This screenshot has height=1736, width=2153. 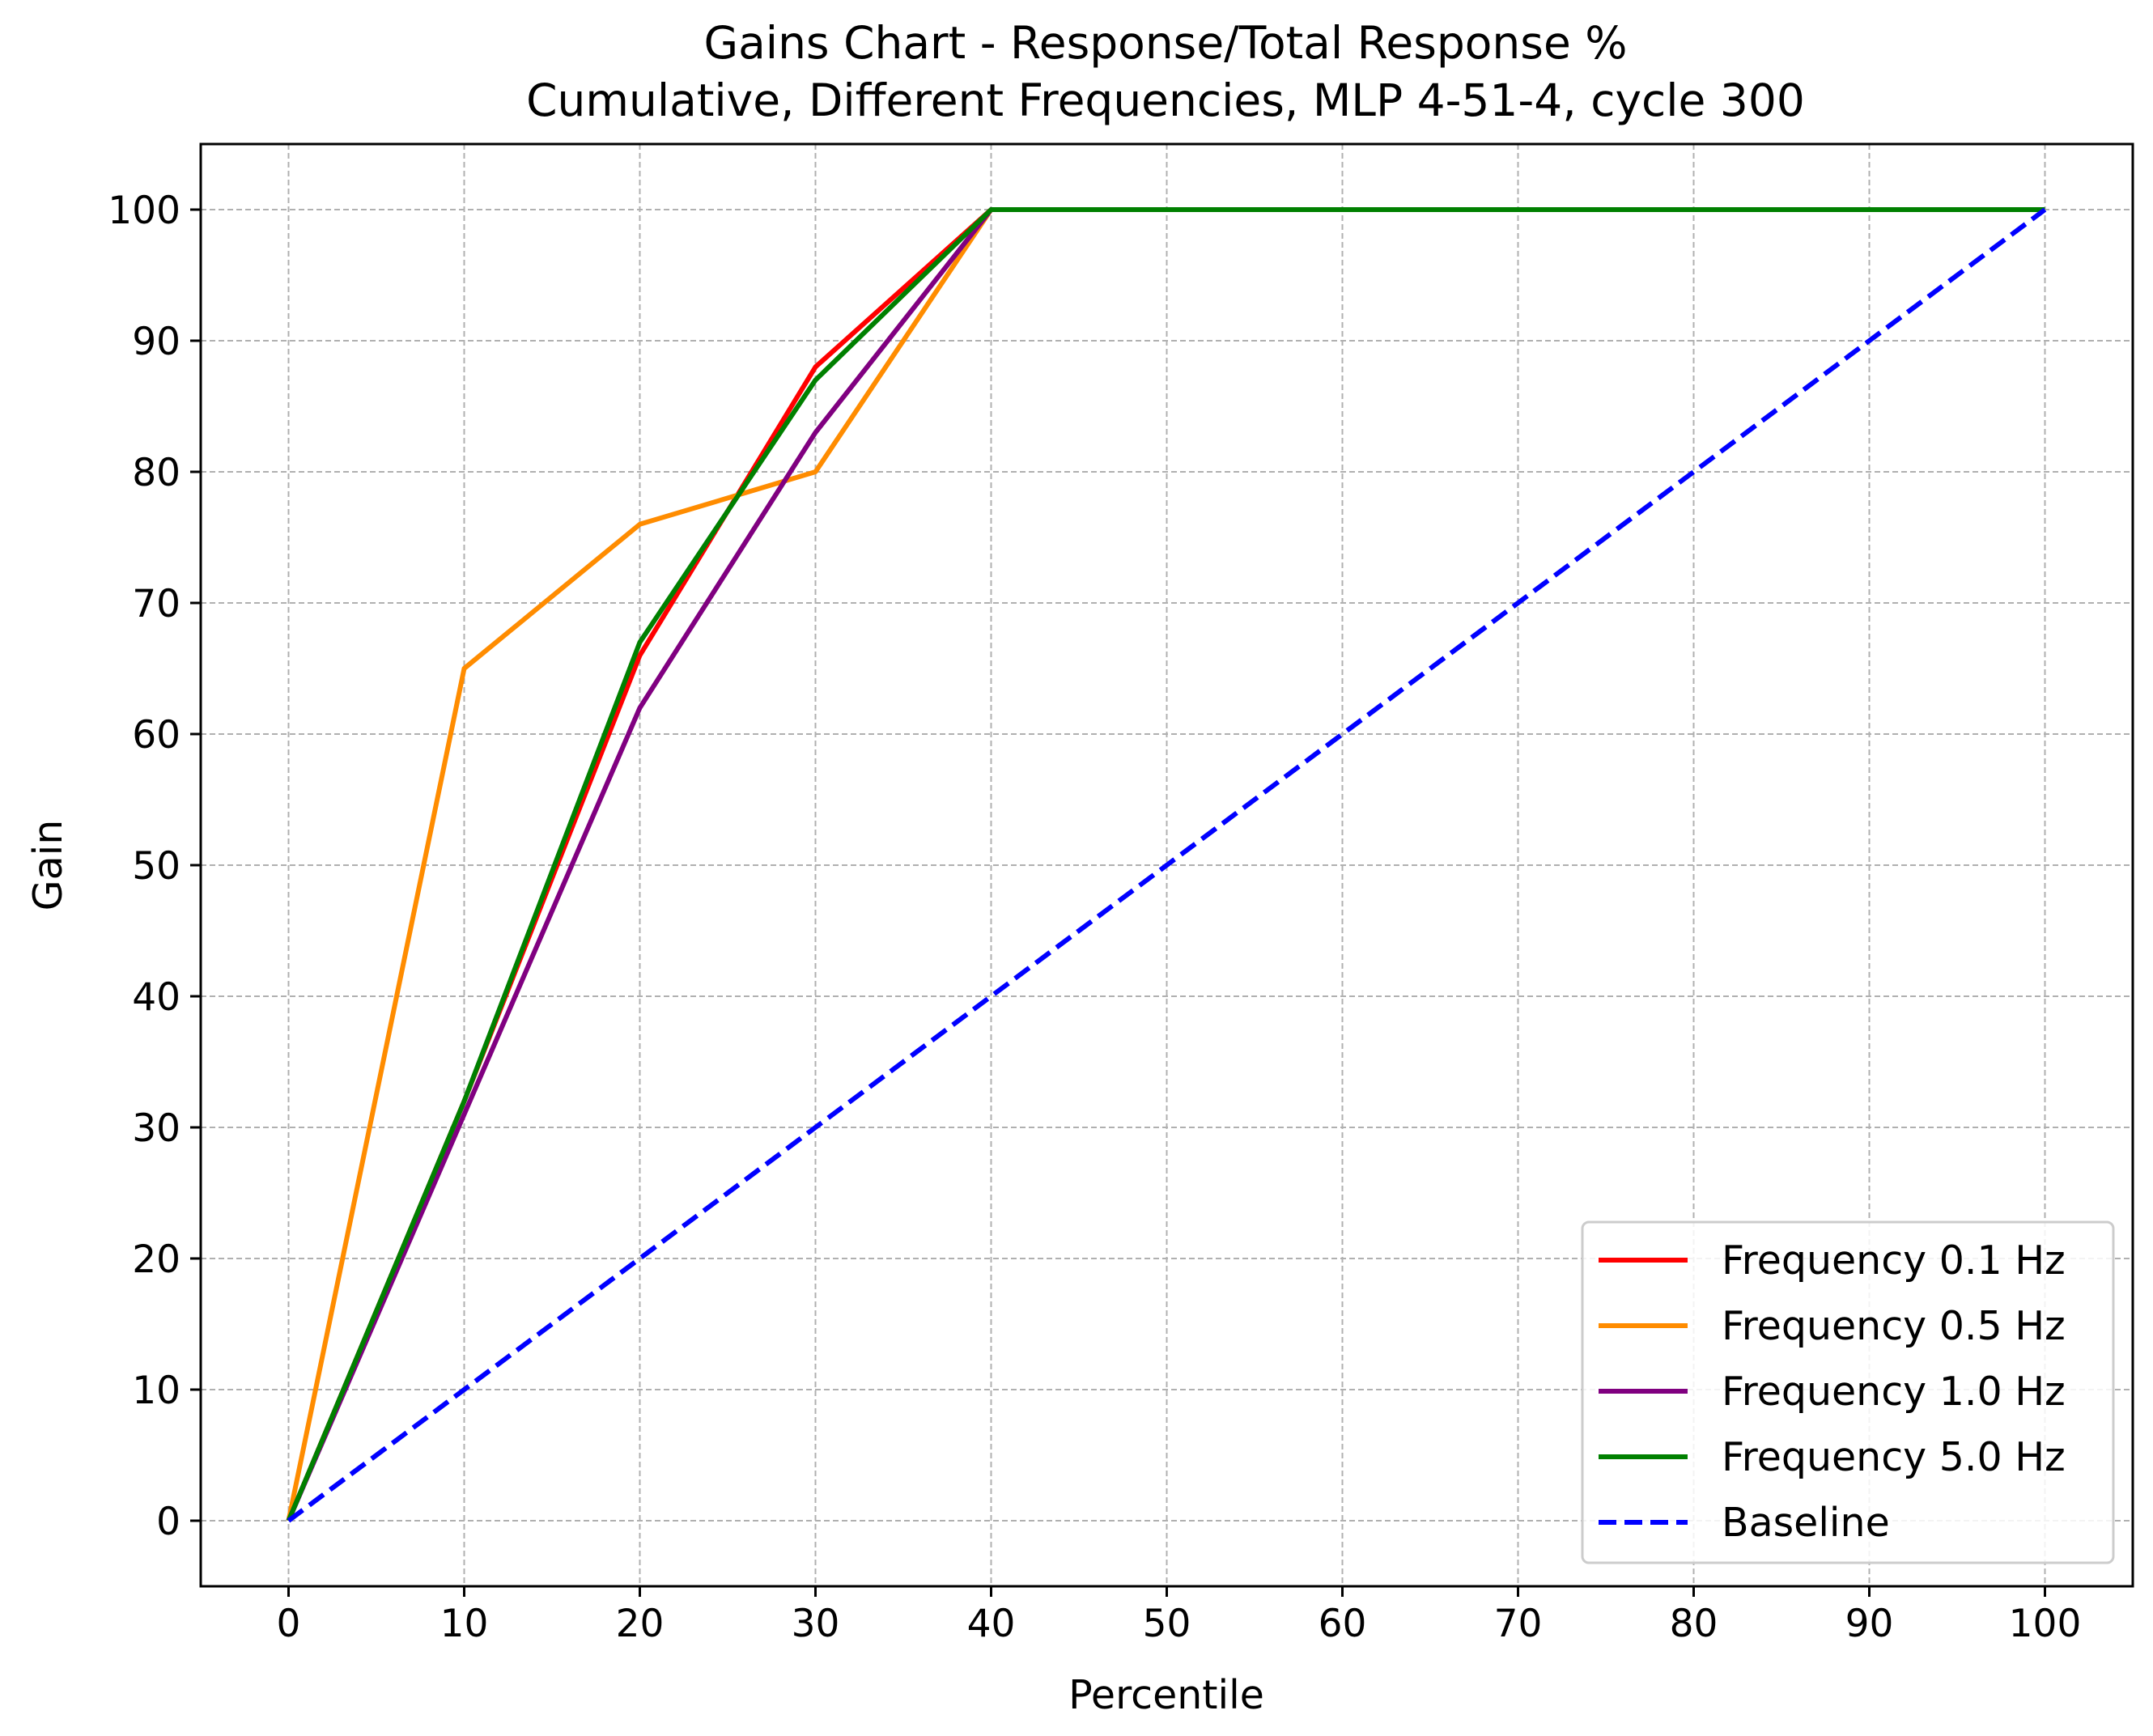 What do you see at coordinates (1518, 1624) in the screenshot?
I see `x-tick-label: 70` at bounding box center [1518, 1624].